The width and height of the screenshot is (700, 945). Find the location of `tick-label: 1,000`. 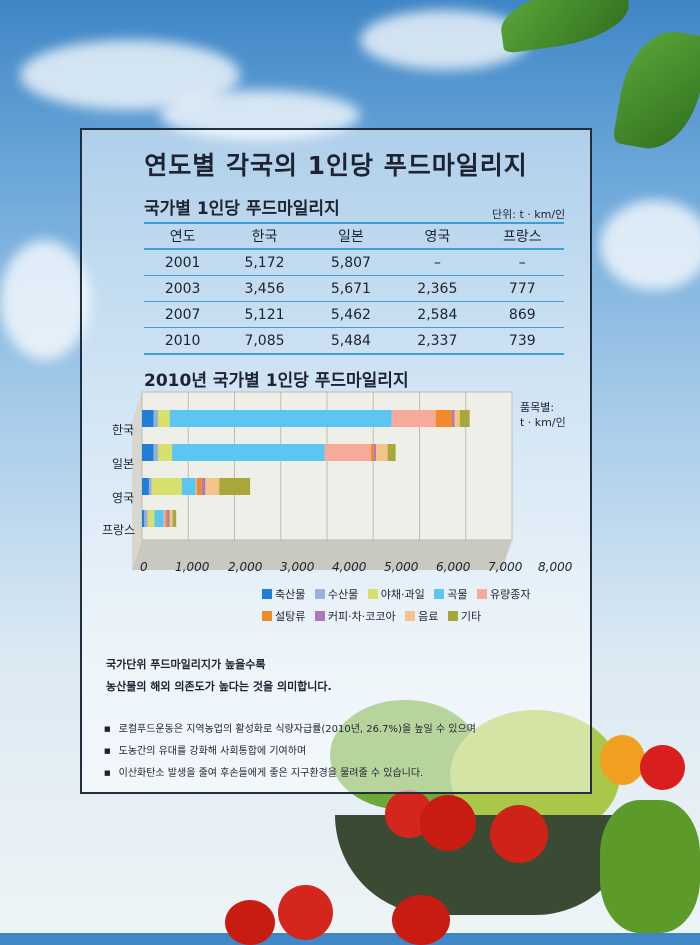

tick-label: 1,000 is located at coordinates (192, 567).